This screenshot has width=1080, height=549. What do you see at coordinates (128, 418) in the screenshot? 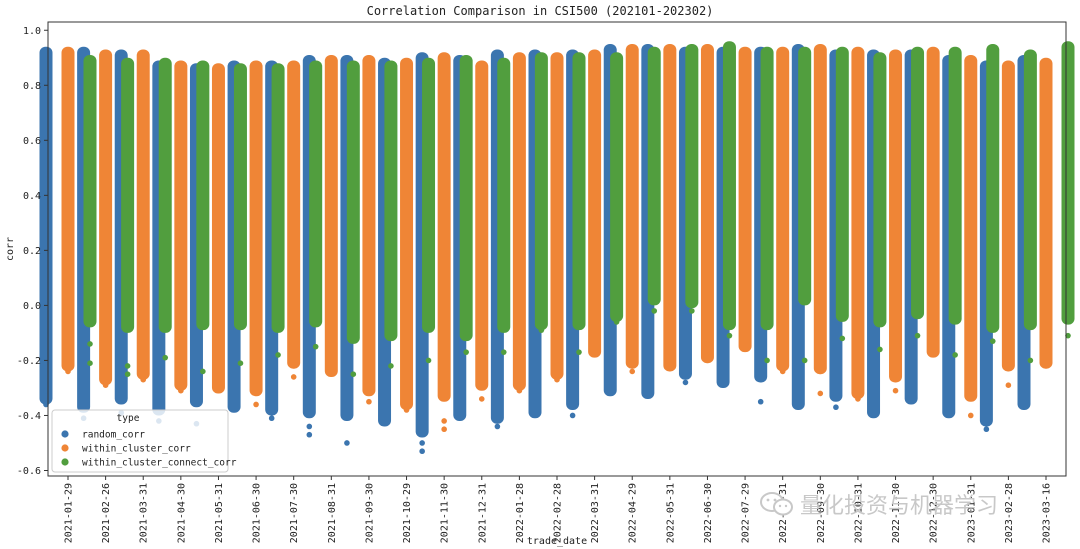
I see `legend-title: type` at bounding box center [128, 418].